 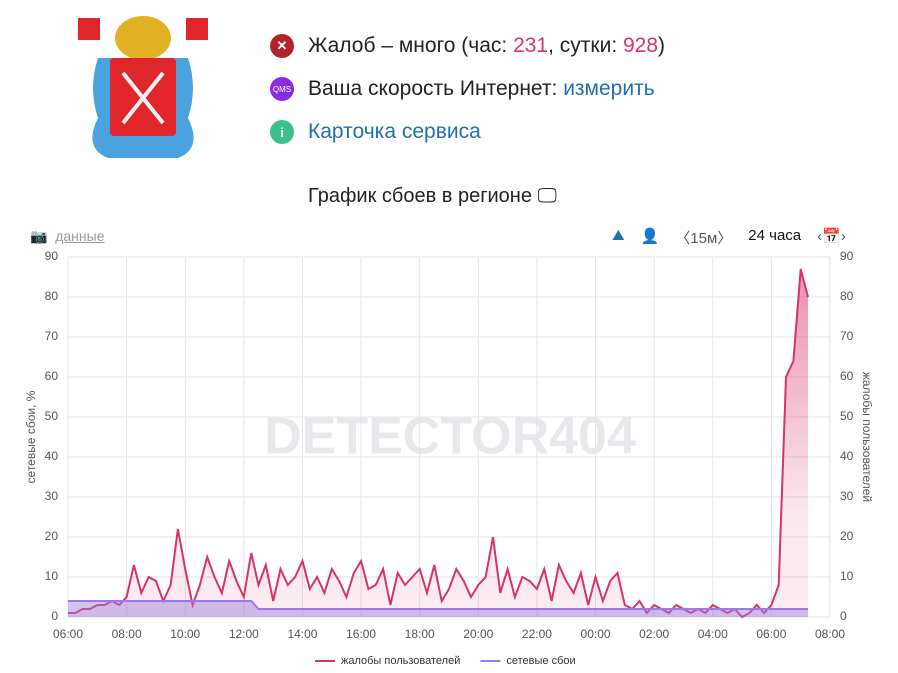 I want to click on y2-tick-label: 60, so click(x=847, y=376).